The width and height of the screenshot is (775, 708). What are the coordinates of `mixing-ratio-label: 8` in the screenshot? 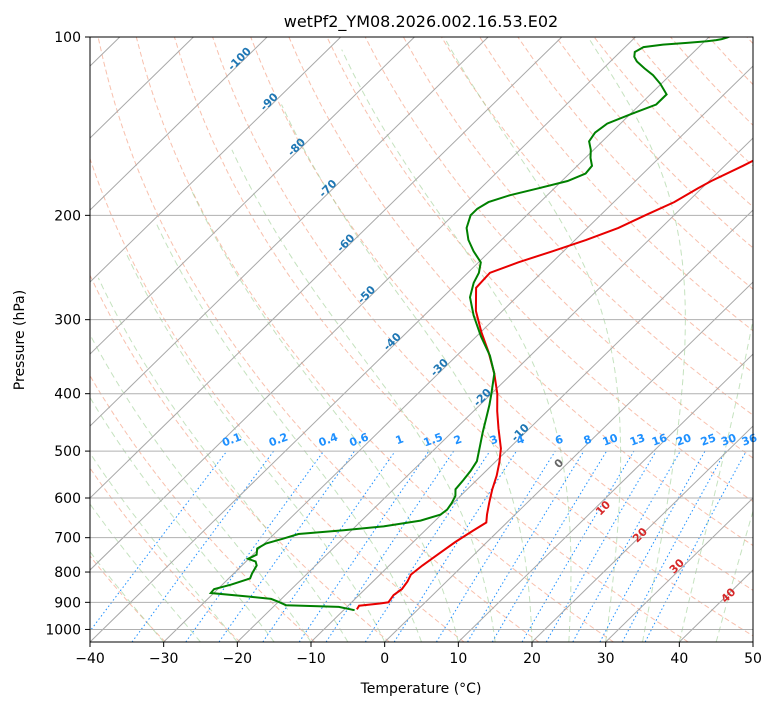 It's located at (588, 440).